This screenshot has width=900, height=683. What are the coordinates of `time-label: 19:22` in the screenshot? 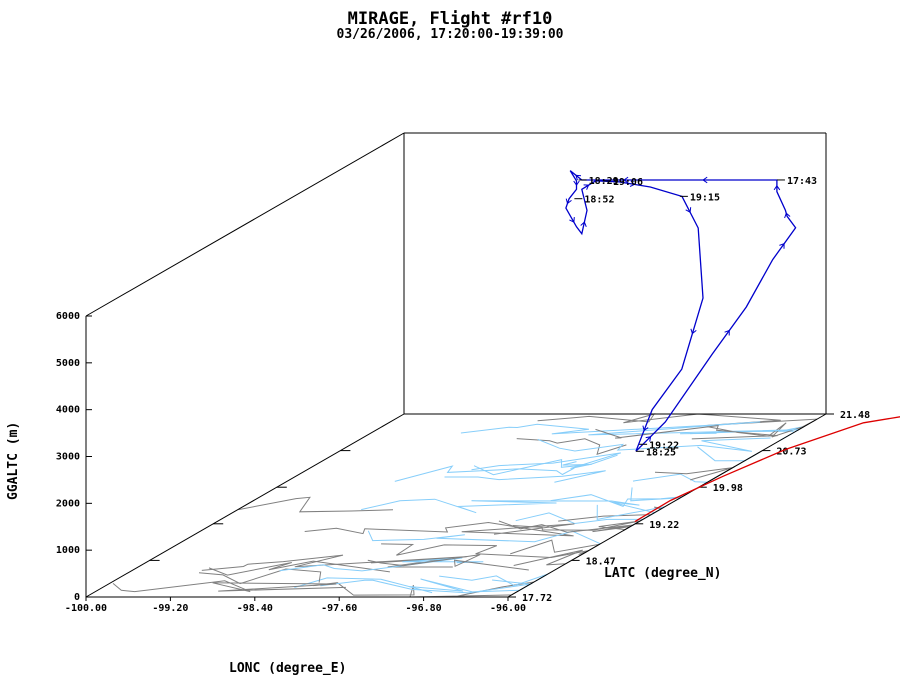 It's located at (664, 445).